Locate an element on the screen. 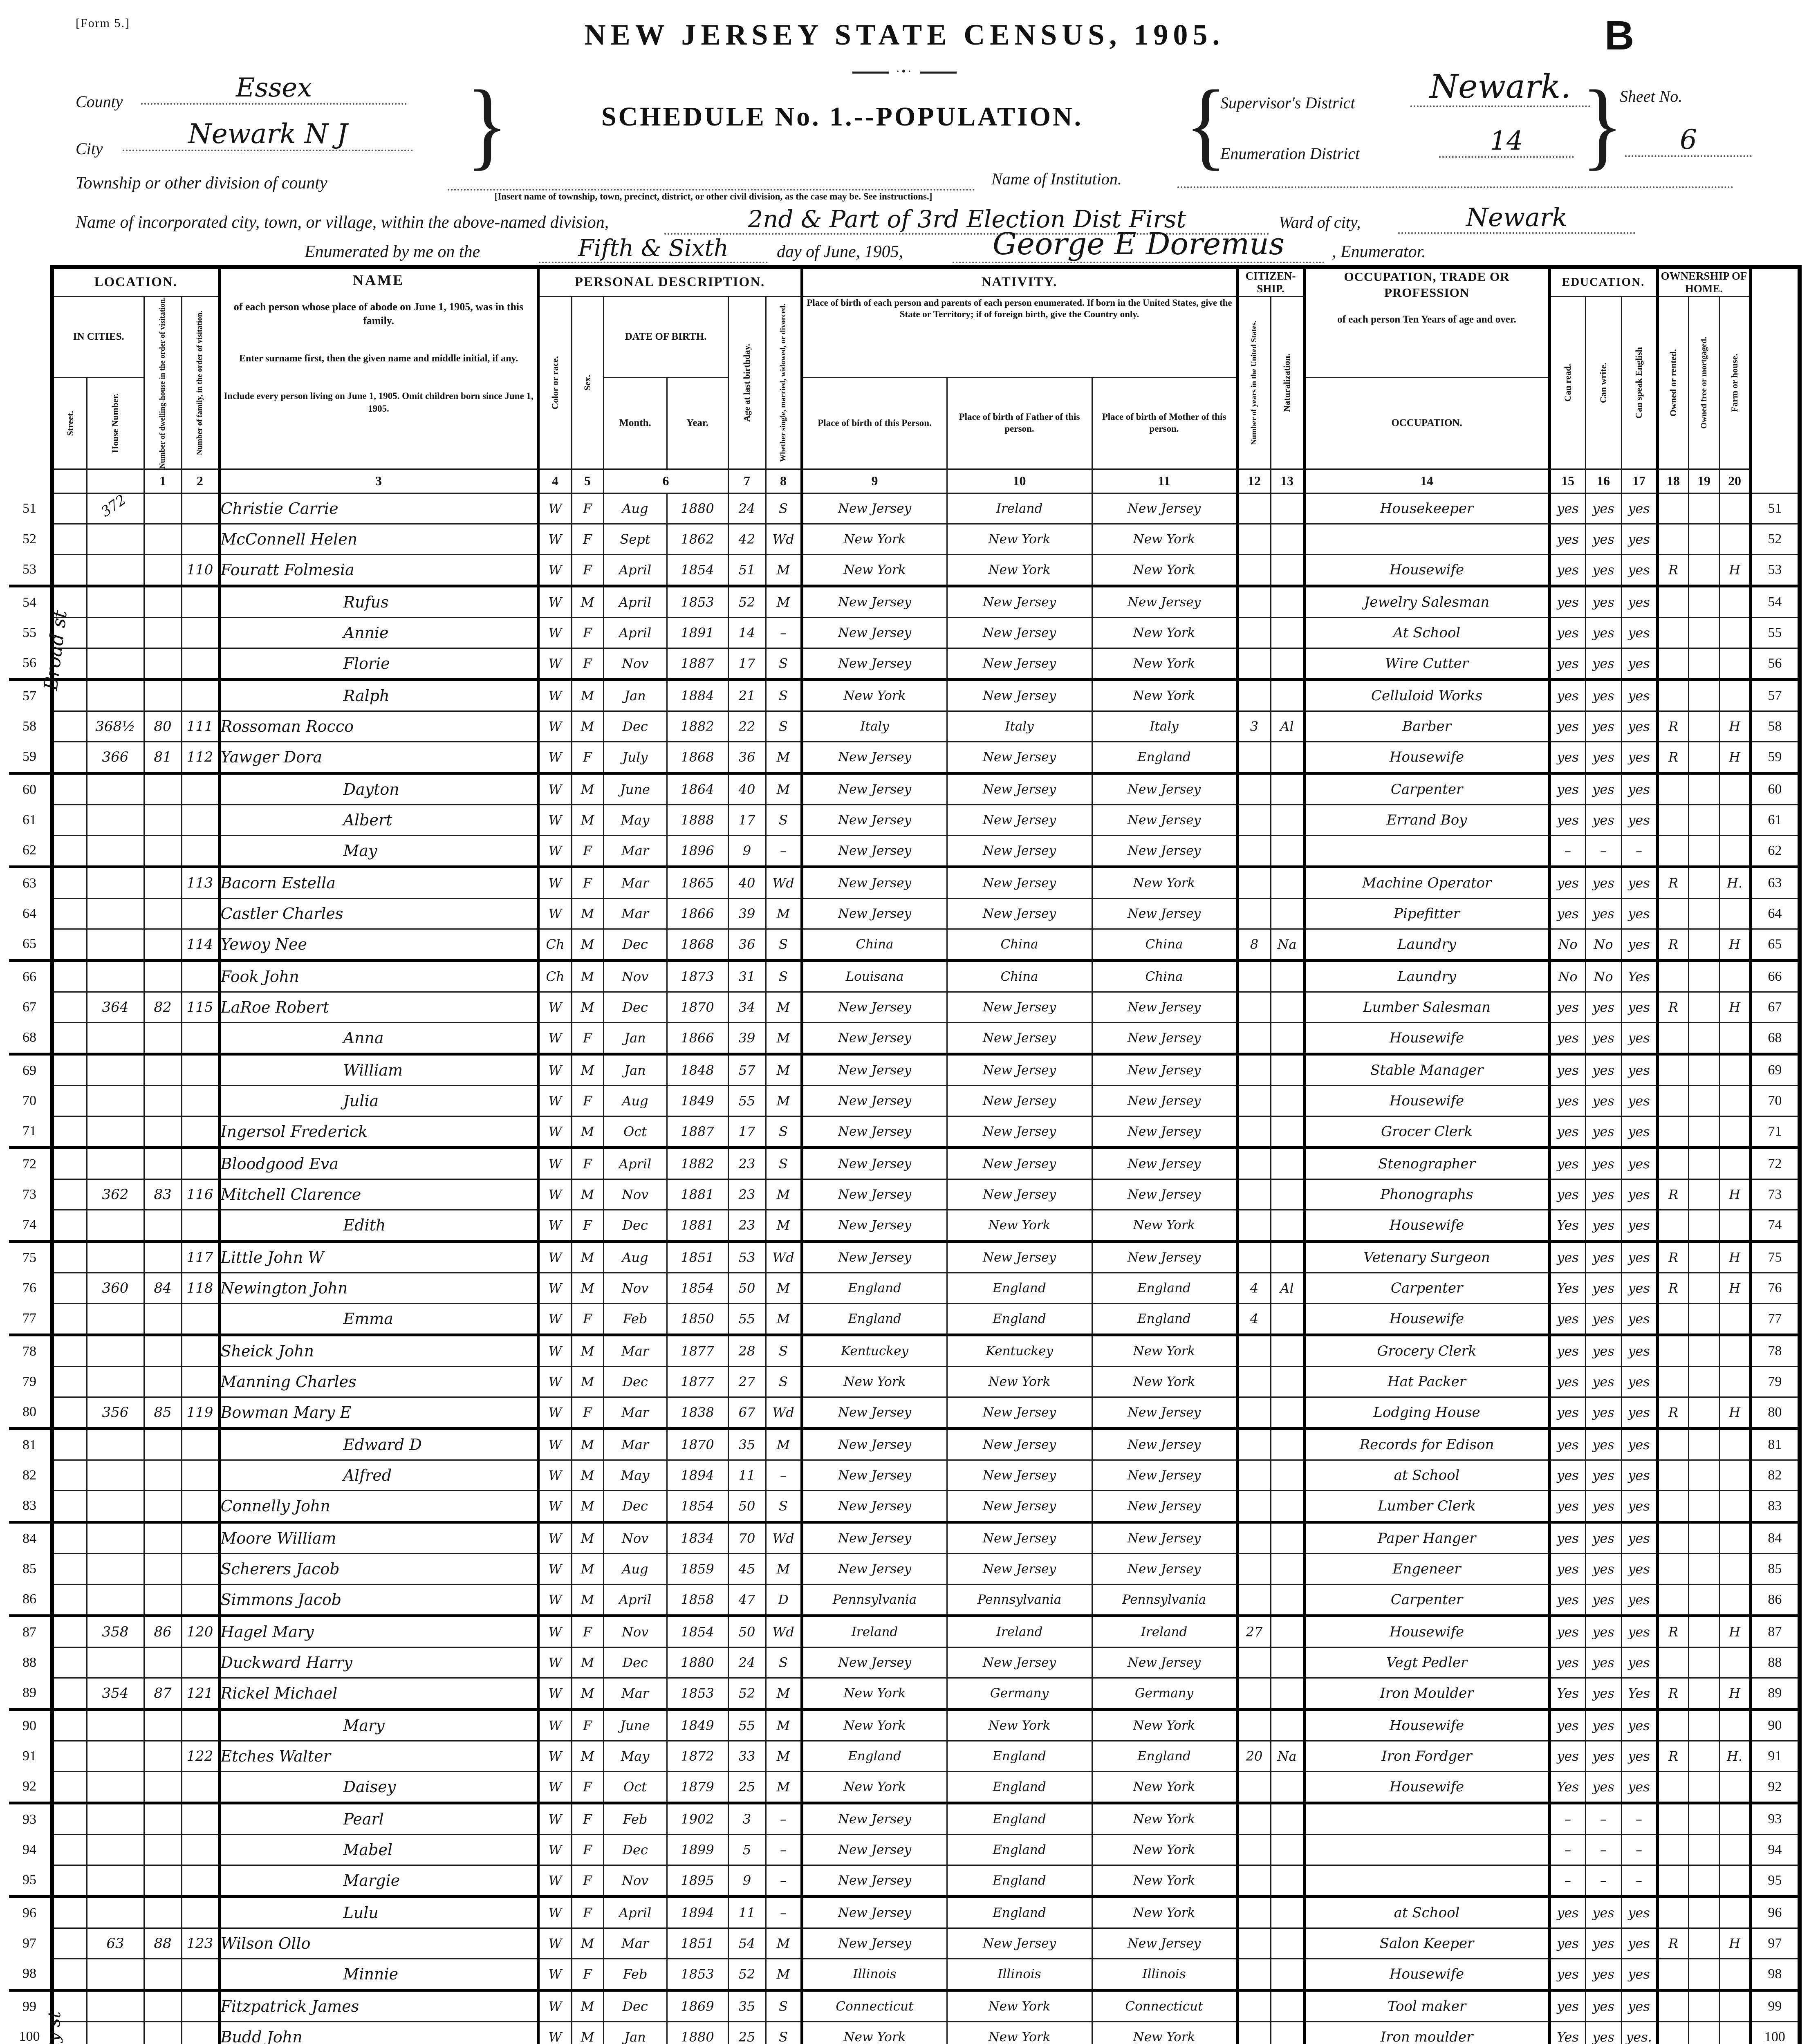 This screenshot has width=1809, height=2044. cell-pb: New Jersey is located at coordinates (874, 1475).